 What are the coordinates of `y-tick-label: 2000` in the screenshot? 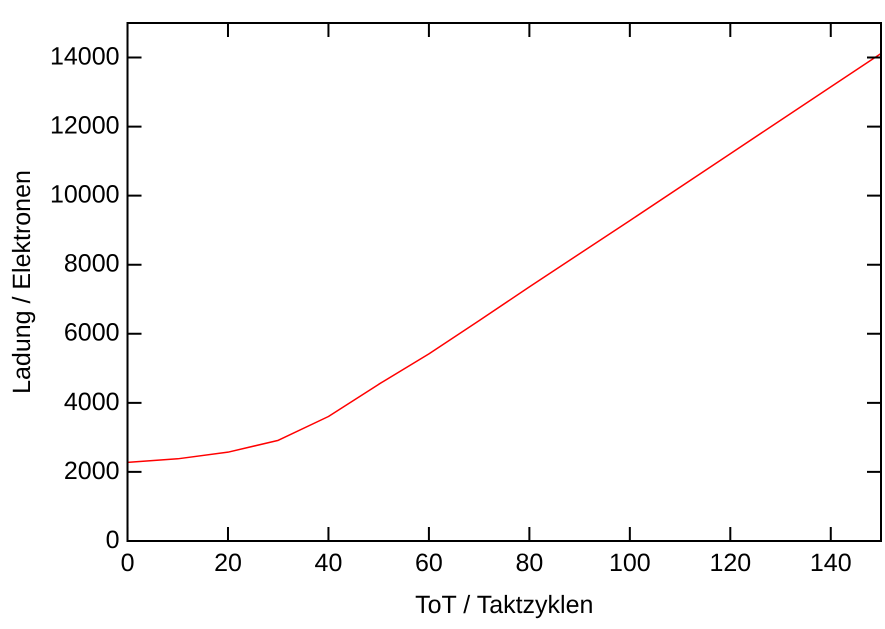 It's located at (92, 470).